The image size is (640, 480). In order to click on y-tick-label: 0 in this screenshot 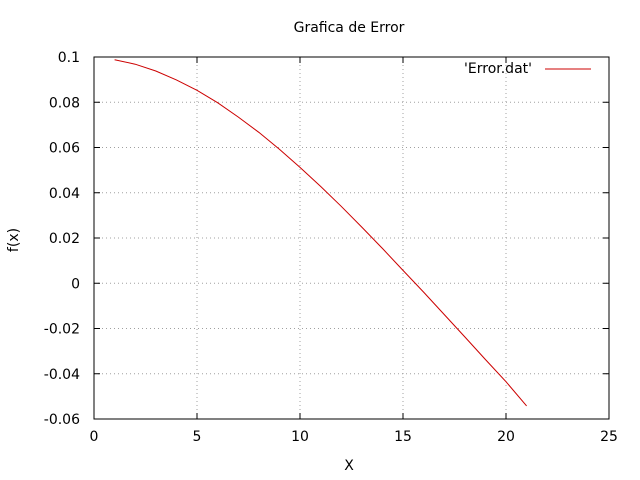, I will do `click(75, 284)`.